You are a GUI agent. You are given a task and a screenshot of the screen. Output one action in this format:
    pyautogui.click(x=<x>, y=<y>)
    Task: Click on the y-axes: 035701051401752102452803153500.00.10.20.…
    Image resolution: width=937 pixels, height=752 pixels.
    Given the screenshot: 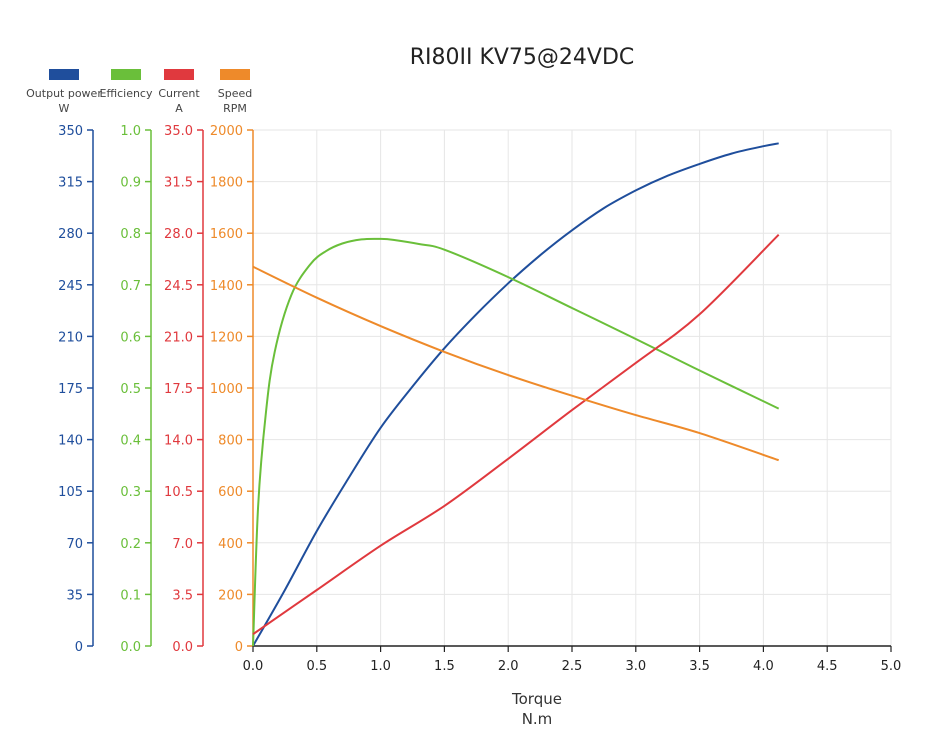 What is the action you would take?
    pyautogui.click(x=156, y=389)
    